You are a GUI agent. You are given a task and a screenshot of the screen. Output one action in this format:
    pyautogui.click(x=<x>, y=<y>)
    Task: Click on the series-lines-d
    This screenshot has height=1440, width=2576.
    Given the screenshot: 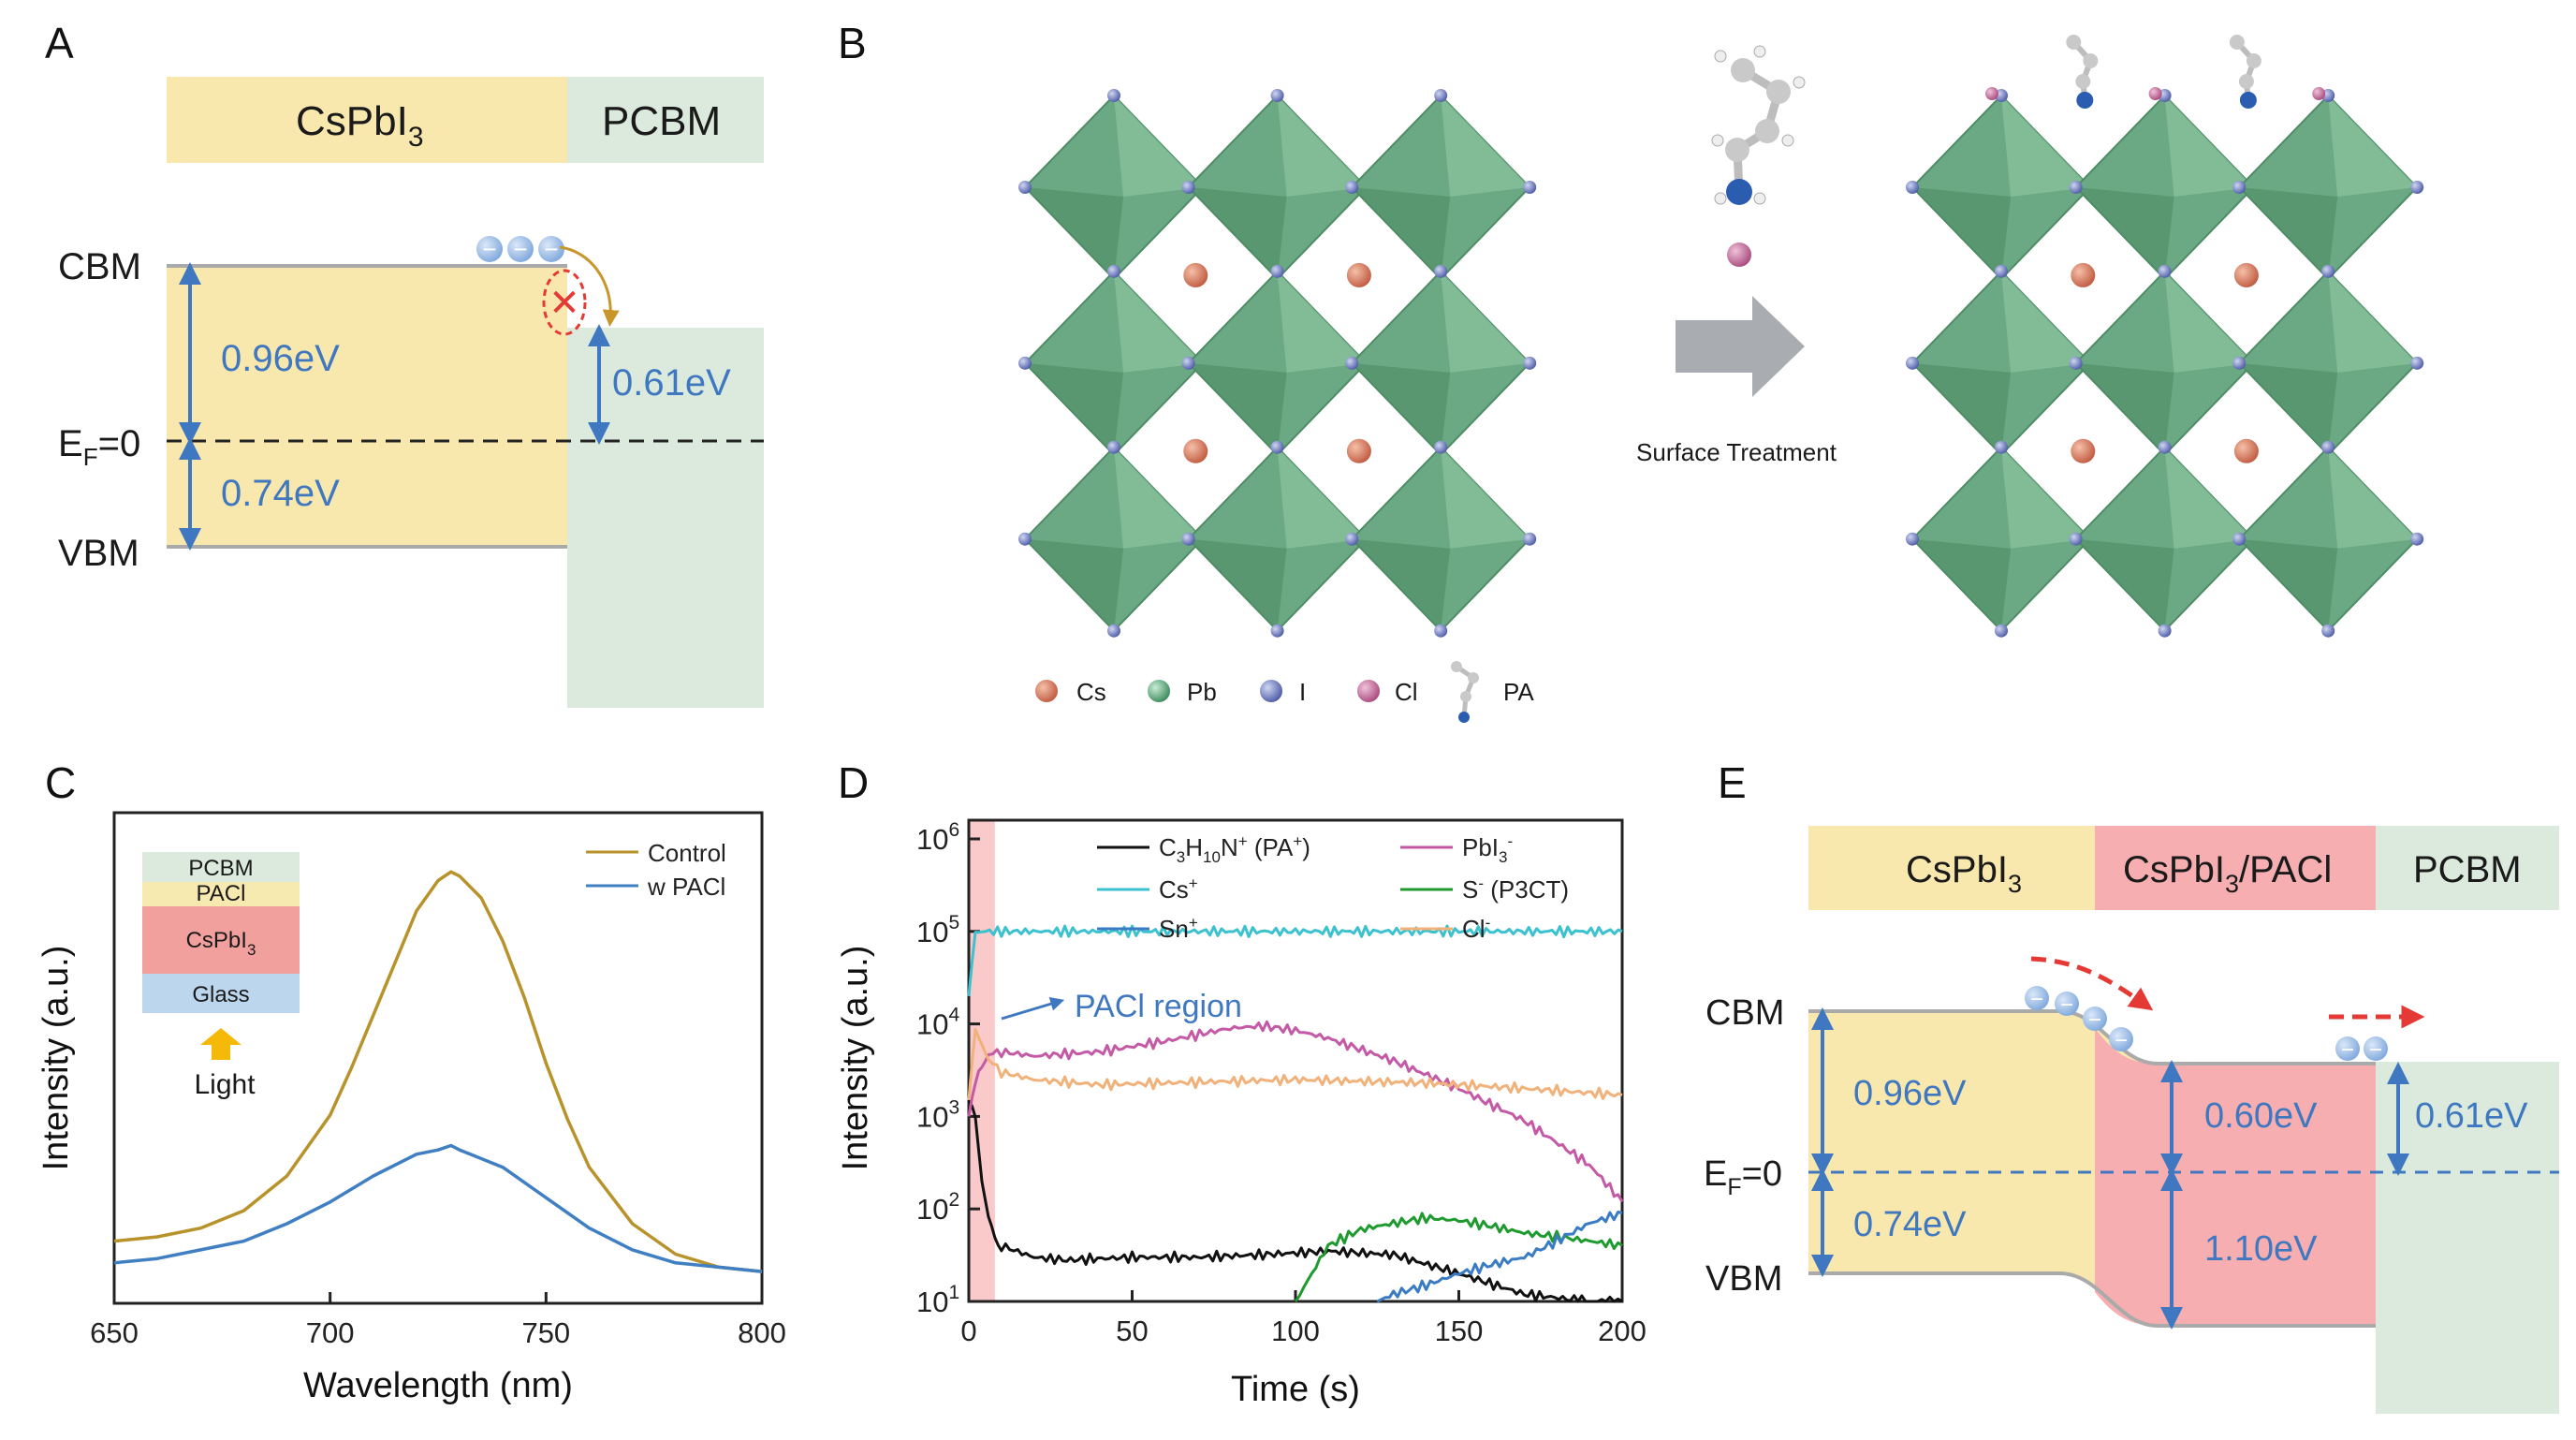 What is the action you would take?
    pyautogui.click(x=1295, y=1113)
    